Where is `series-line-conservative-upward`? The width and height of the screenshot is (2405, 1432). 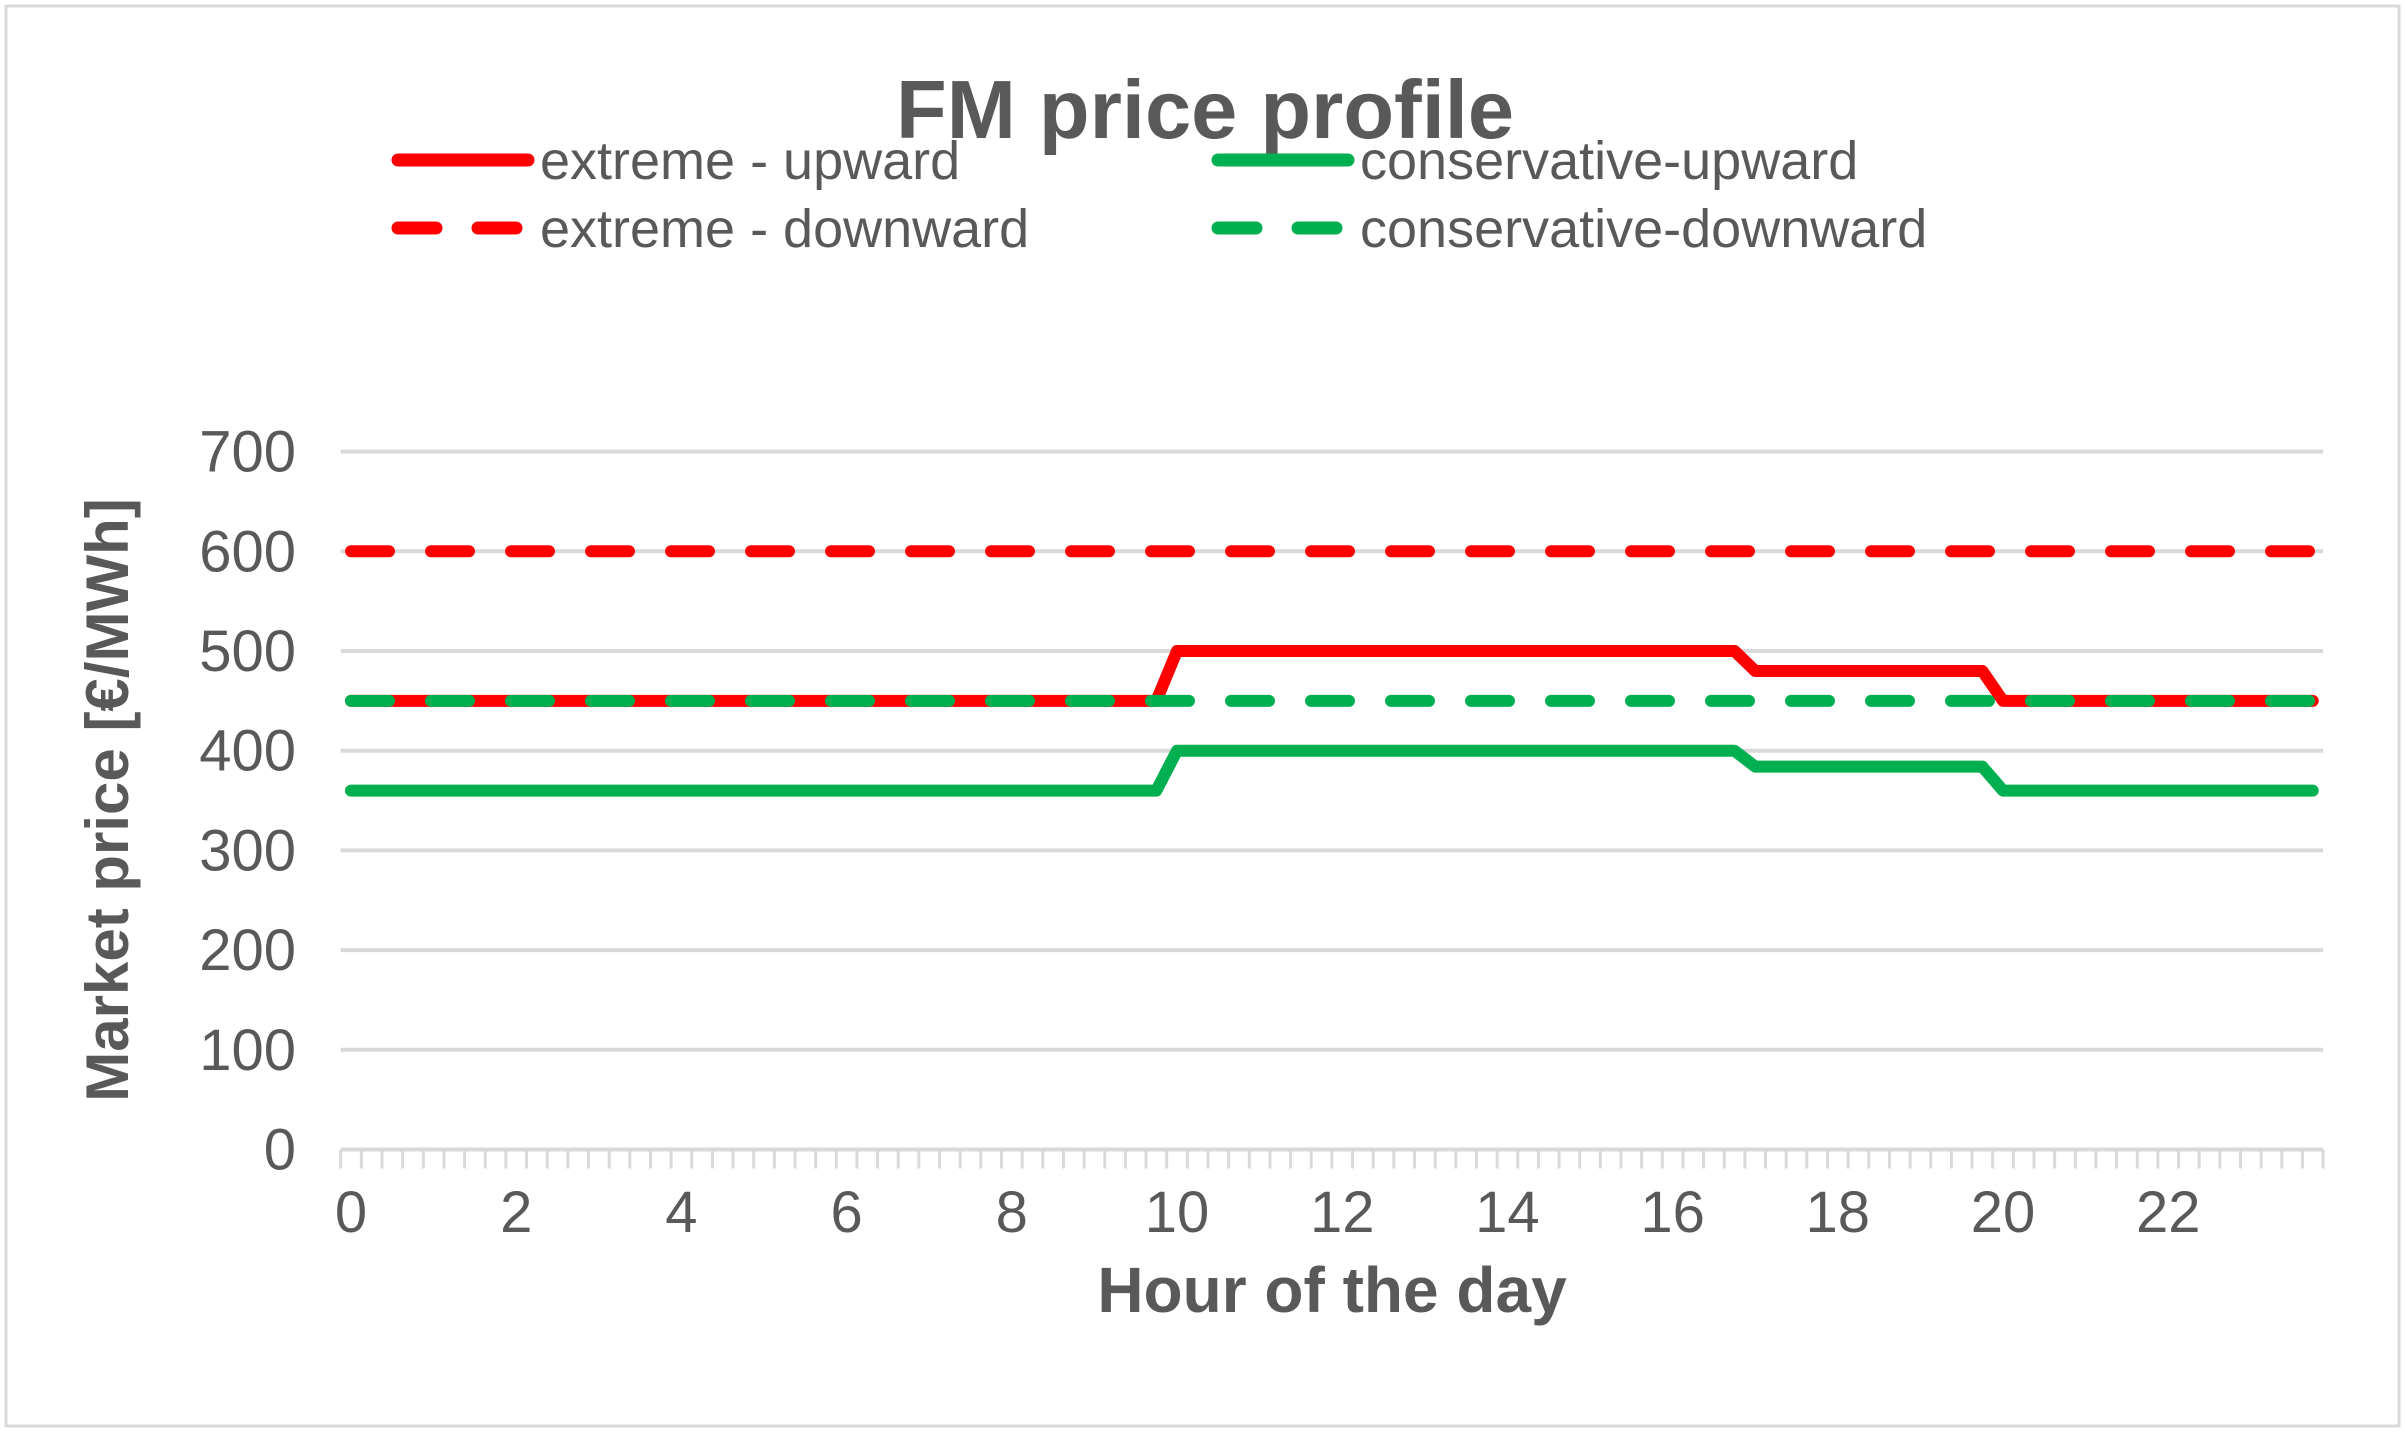 series-line-conservative-upward is located at coordinates (1332, 770).